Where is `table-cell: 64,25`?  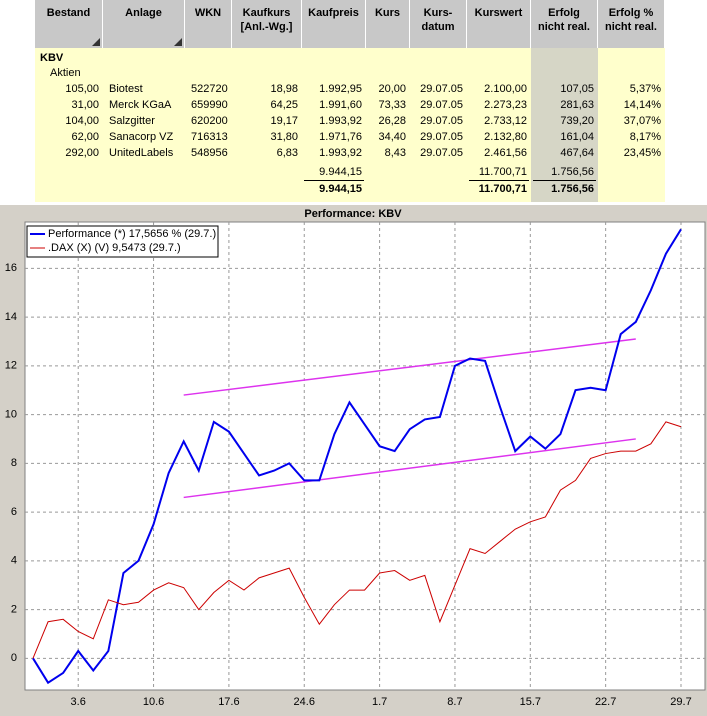 table-cell: 64,25 is located at coordinates (284, 105).